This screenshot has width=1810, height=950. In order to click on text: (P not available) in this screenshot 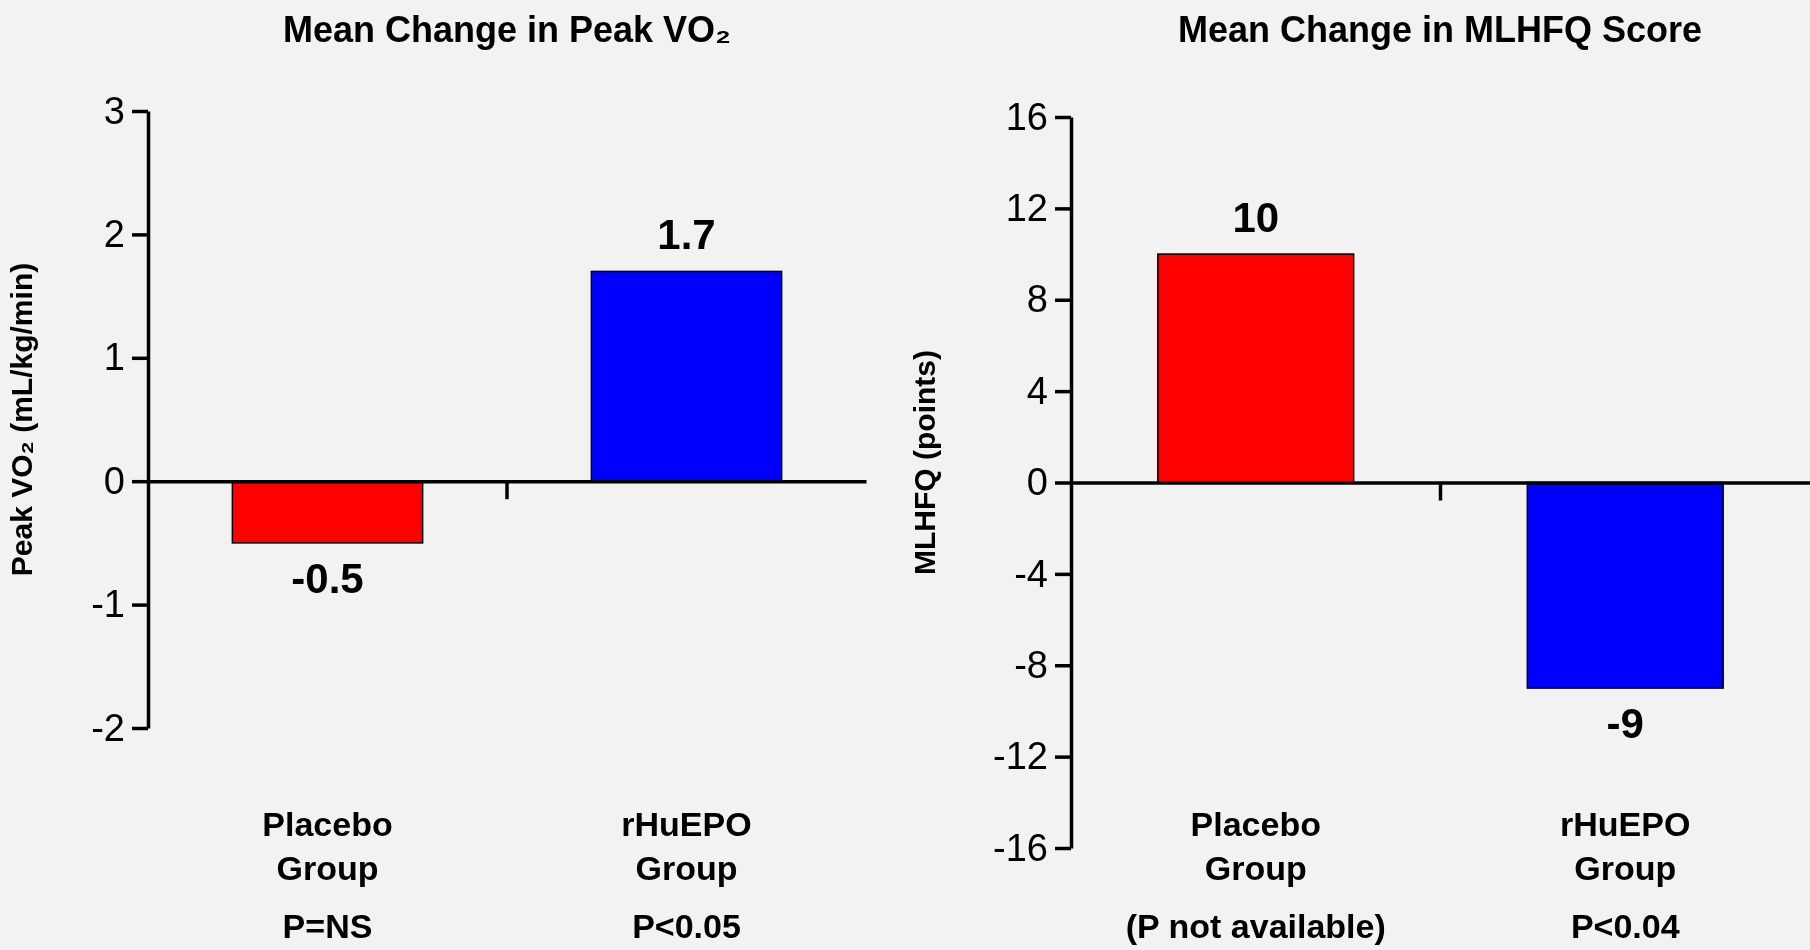, I will do `click(1255, 926)`.